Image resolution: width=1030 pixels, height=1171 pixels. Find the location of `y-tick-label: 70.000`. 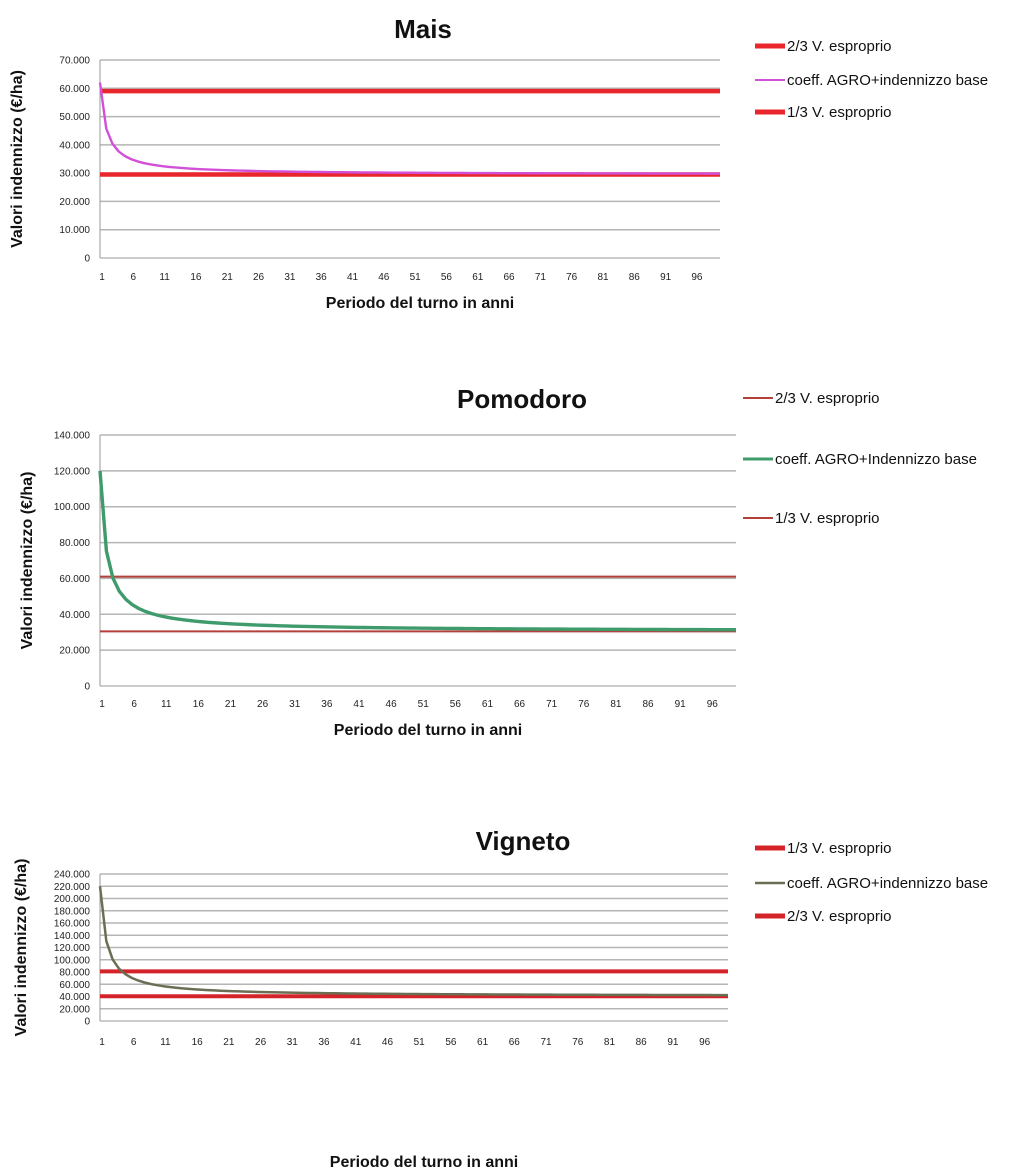

y-tick-label: 70.000 is located at coordinates (74, 61).